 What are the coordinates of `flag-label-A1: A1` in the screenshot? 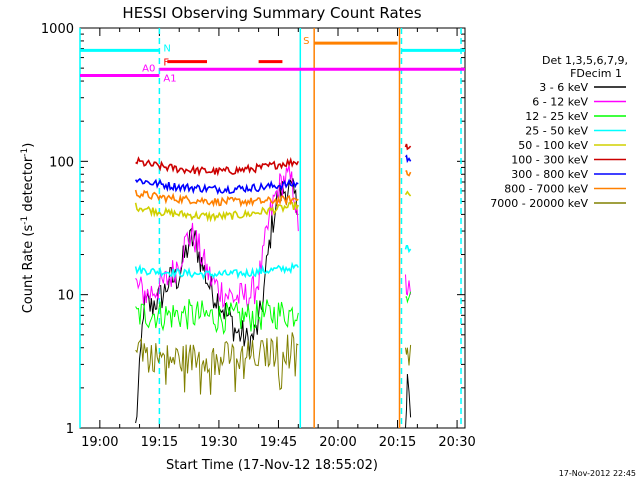 It's located at (169, 78).